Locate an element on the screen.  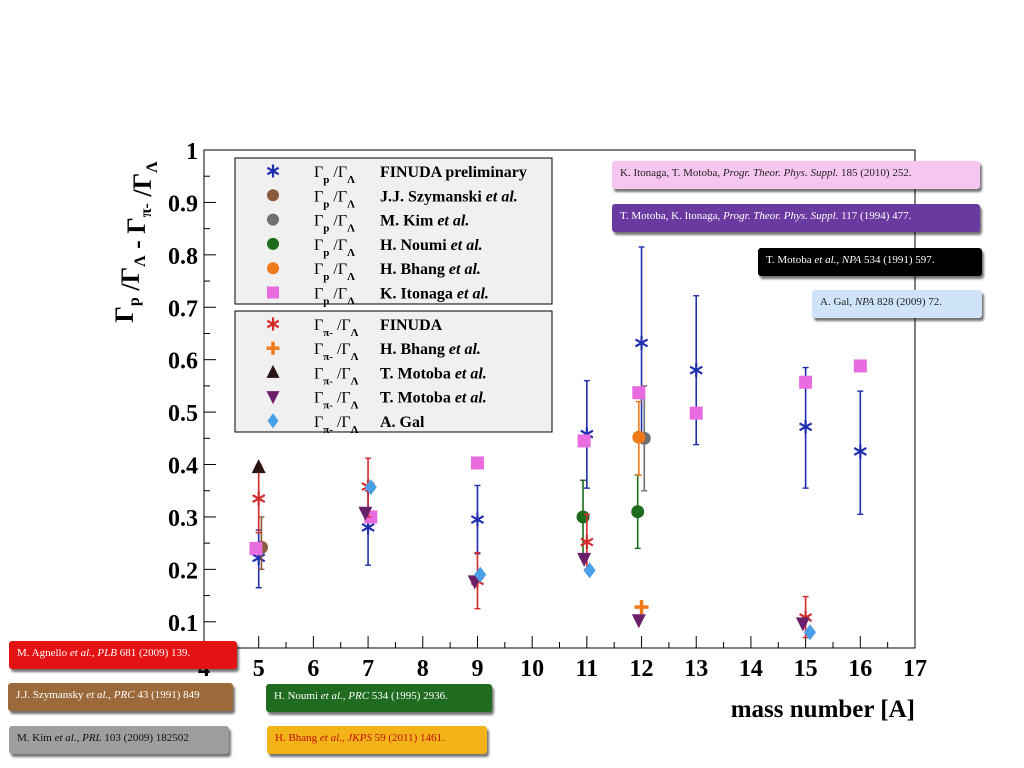
legend-author: FINUDA preliminary is located at coordinates (453, 172).